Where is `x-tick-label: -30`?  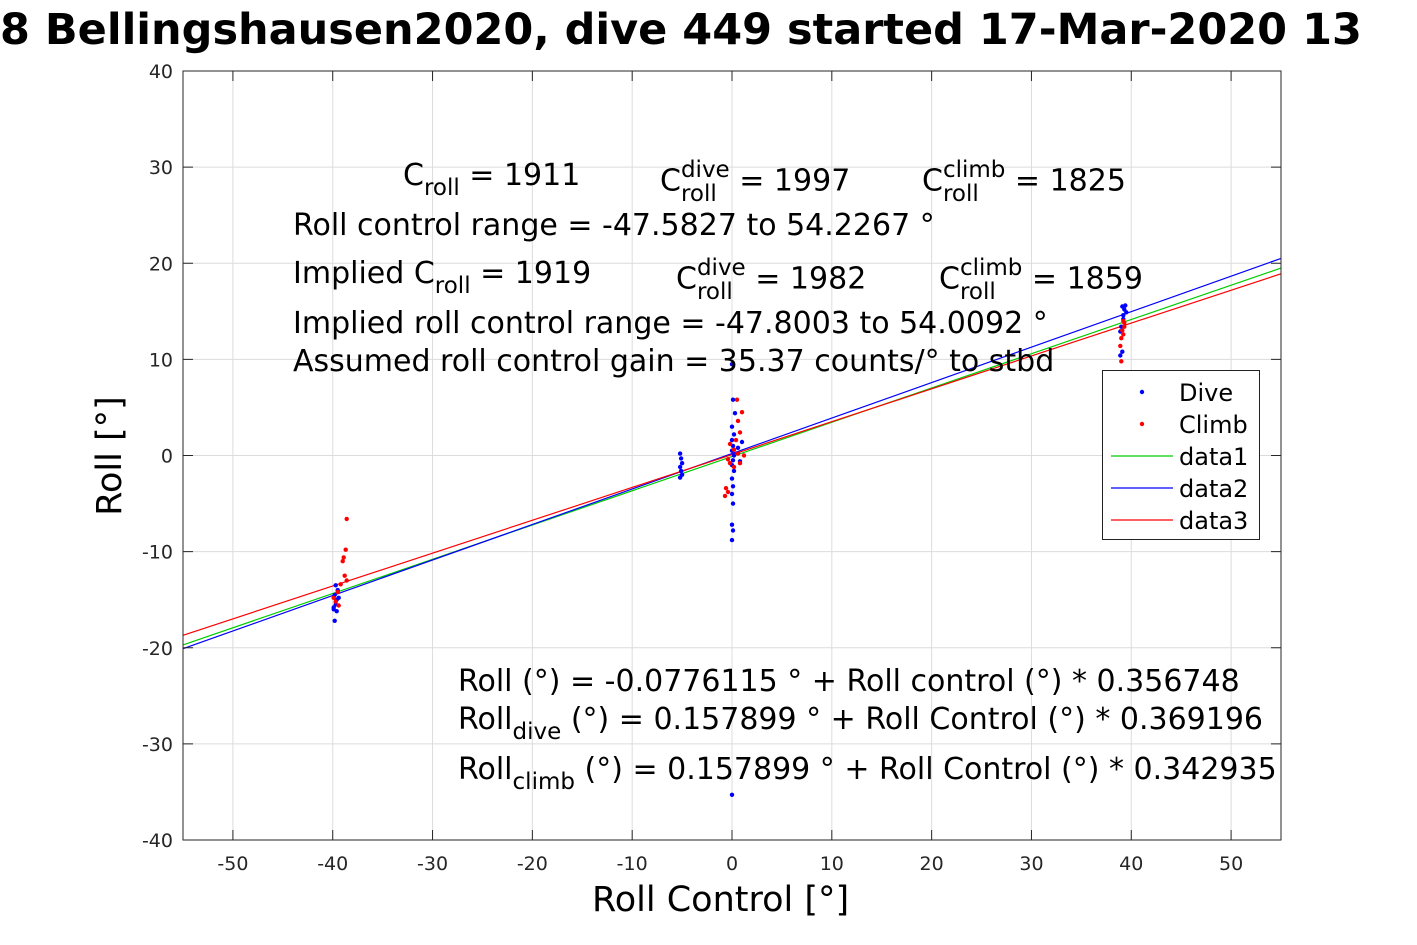
x-tick-label: -30 is located at coordinates (432, 864).